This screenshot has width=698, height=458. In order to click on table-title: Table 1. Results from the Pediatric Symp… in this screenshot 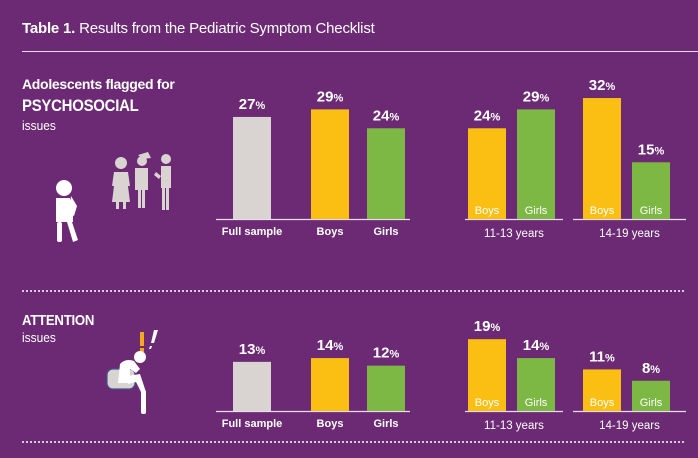, I will do `click(198, 28)`.